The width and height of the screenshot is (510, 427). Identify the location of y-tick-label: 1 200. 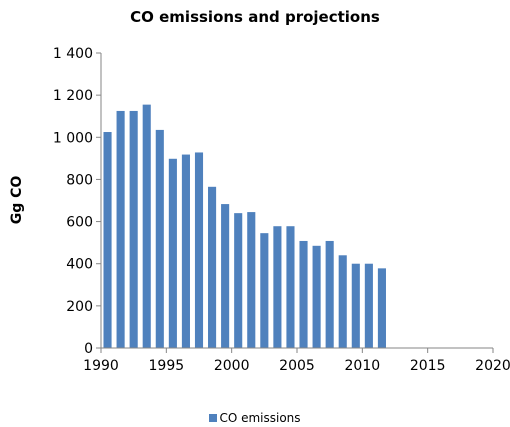
(73, 96).